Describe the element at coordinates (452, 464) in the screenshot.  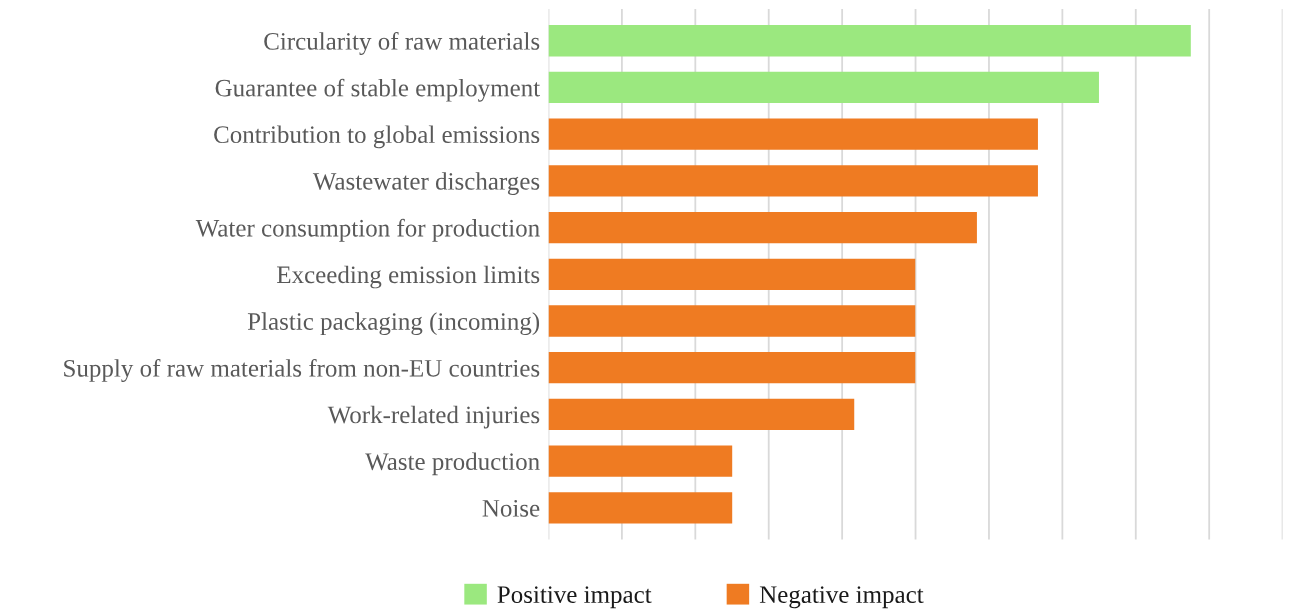
I see `y-tick-label: Waste production` at that location.